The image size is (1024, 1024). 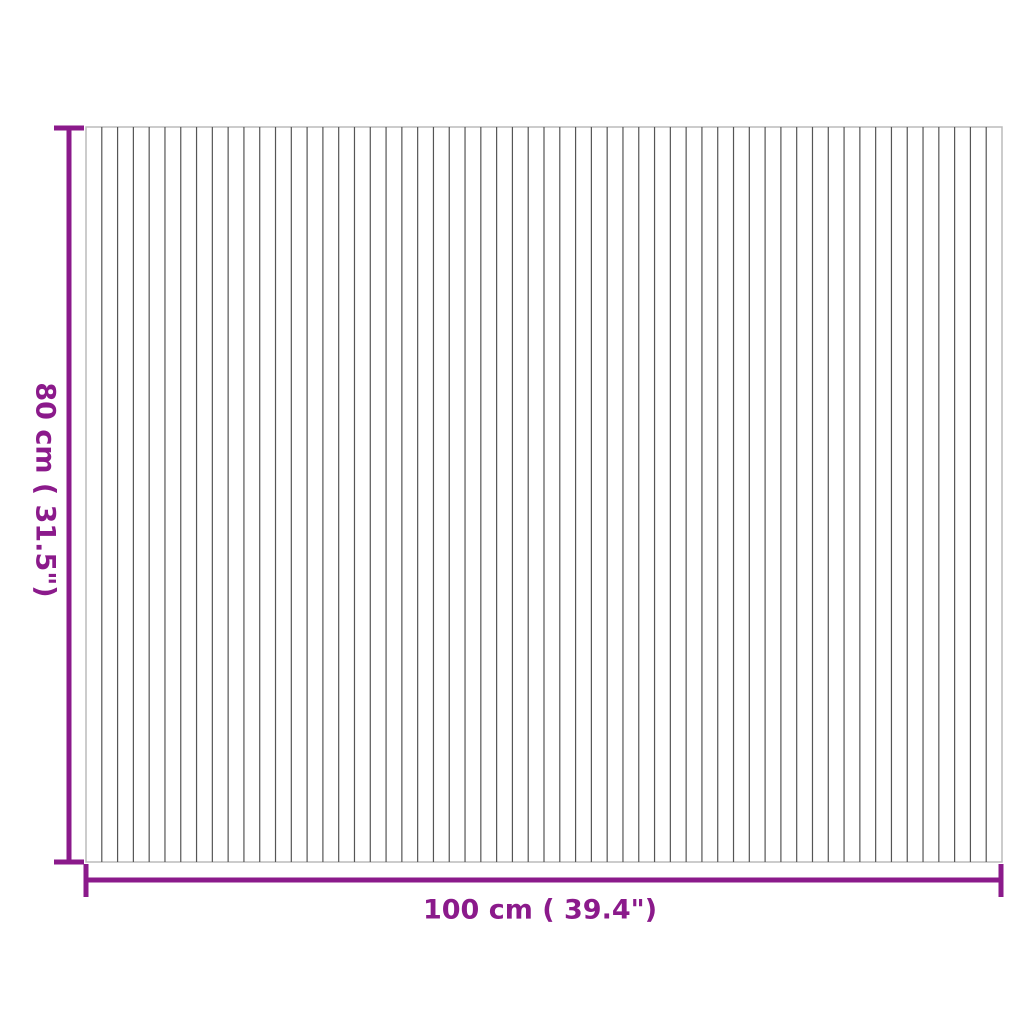 I want to click on width-label: 100 cm ( 39.4"), so click(x=540, y=910).